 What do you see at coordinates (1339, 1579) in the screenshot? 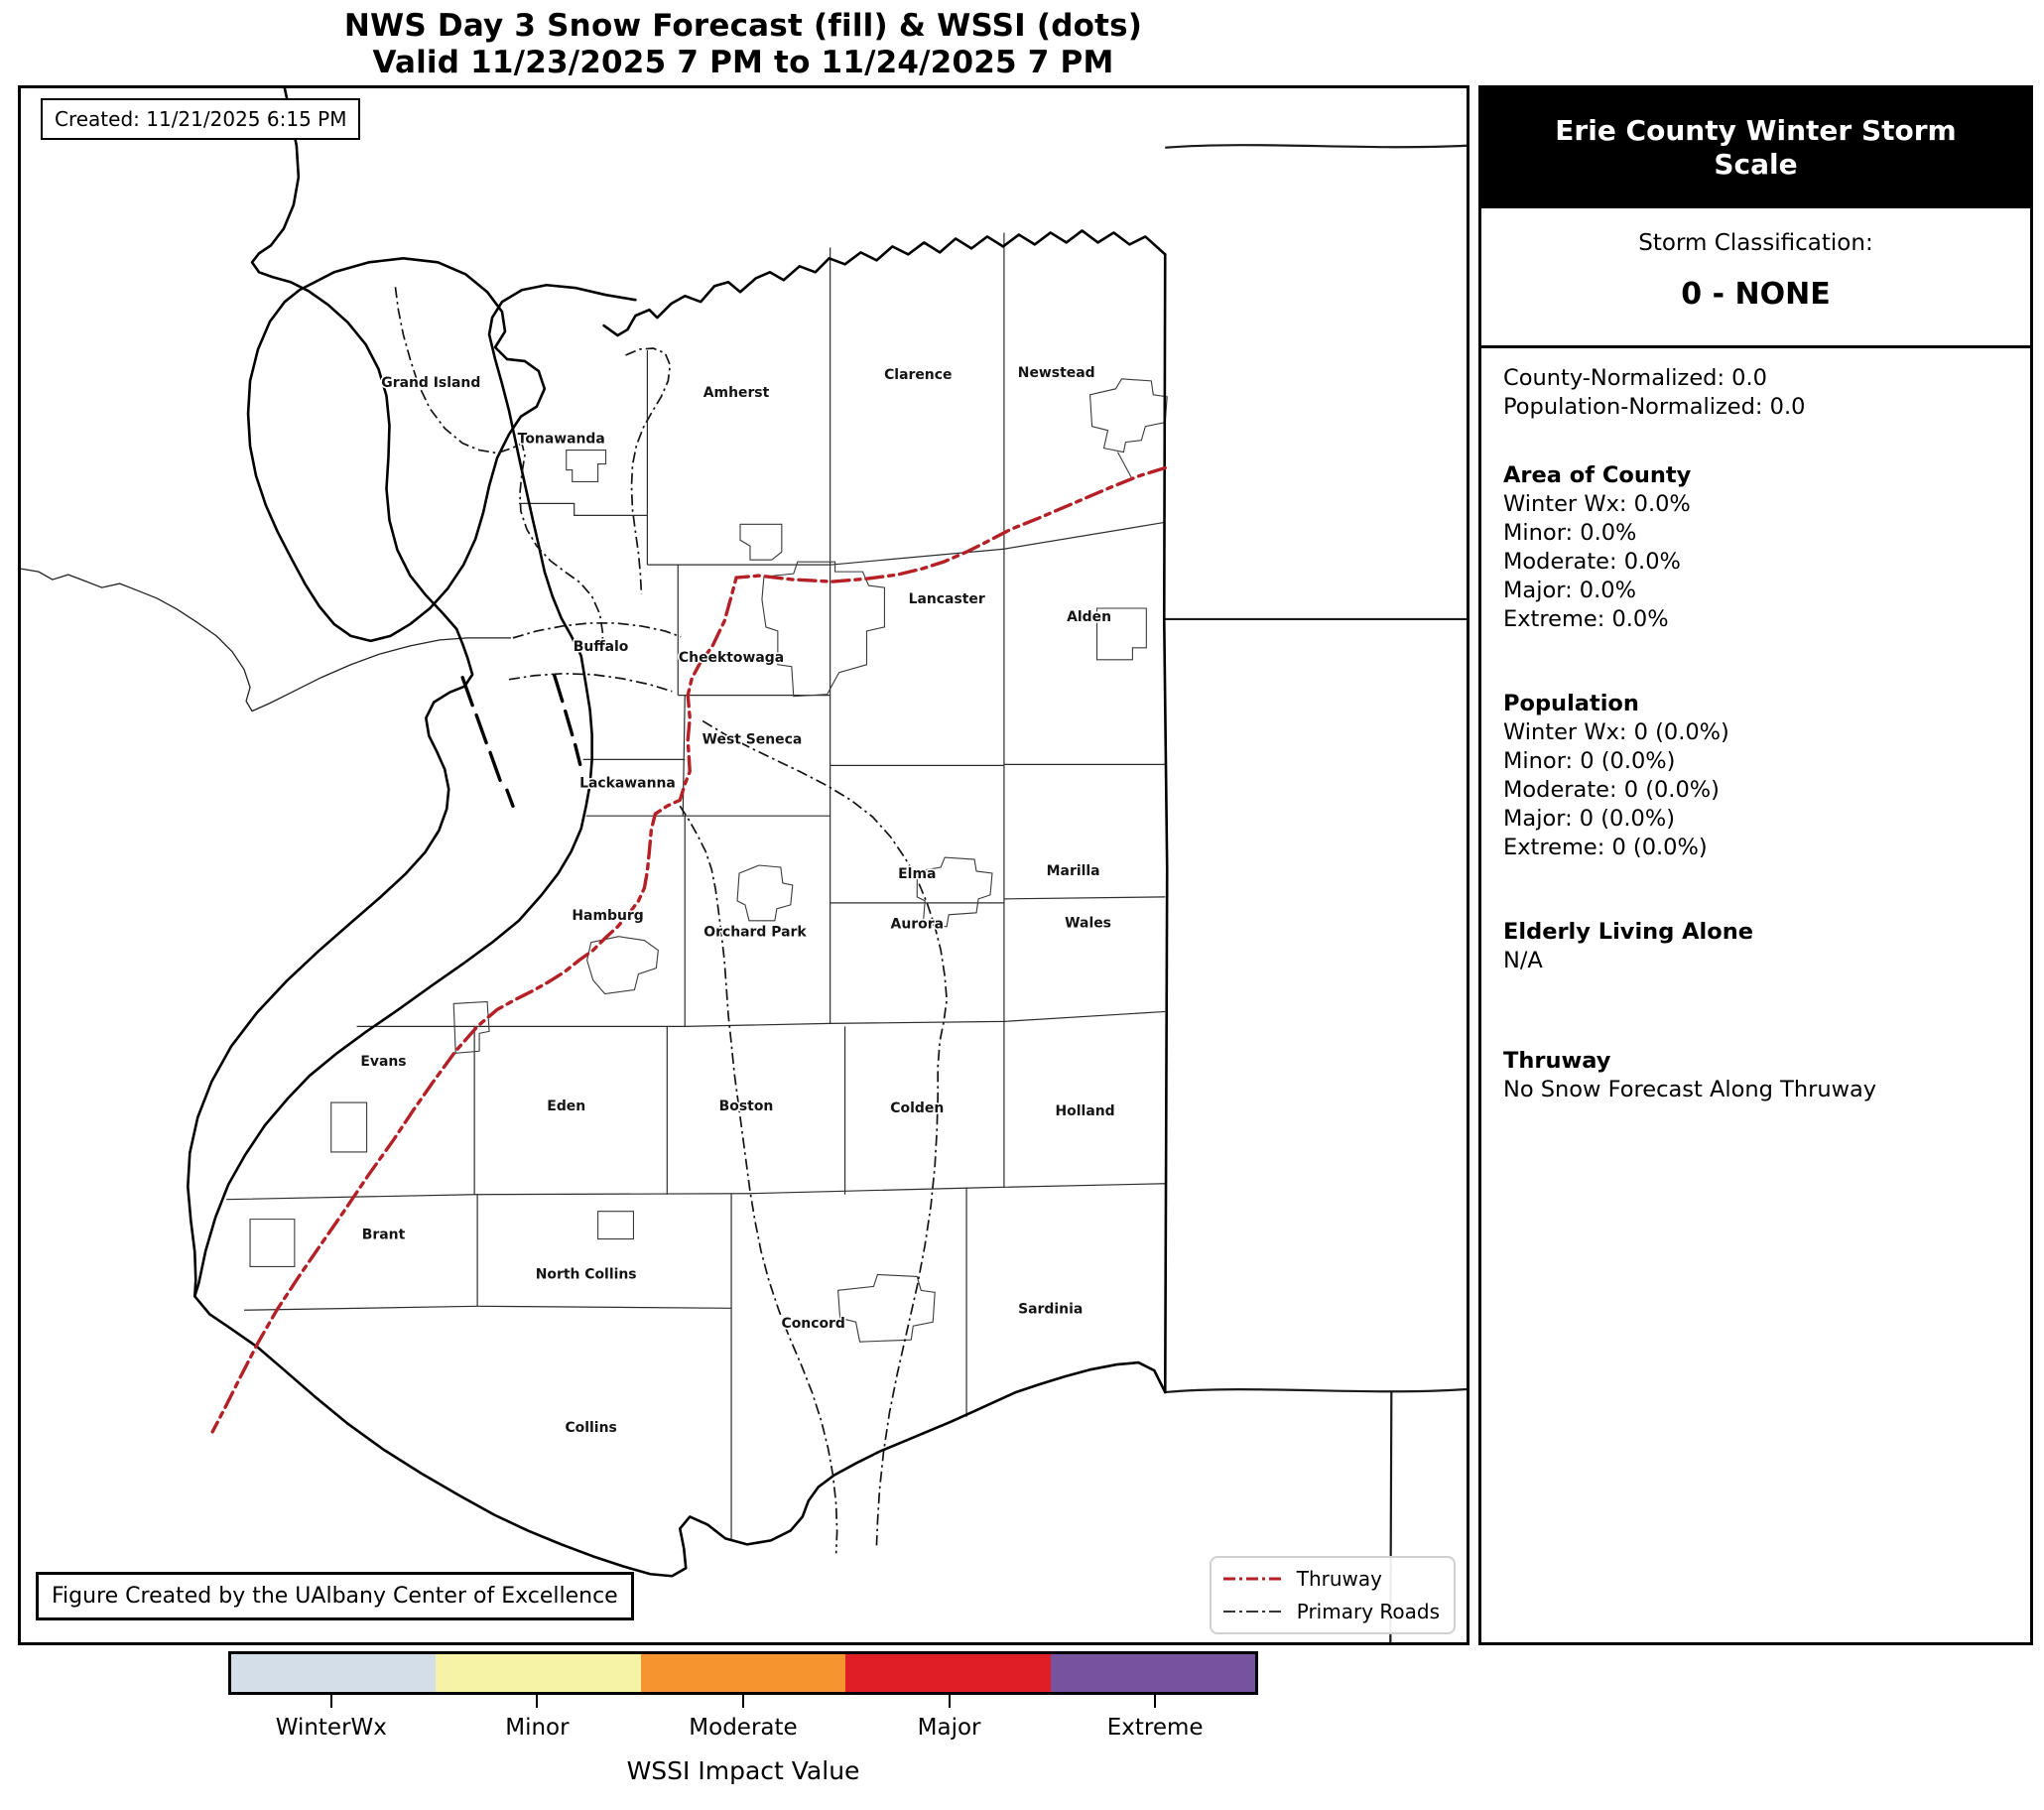
I see `legend-label: Thruway` at bounding box center [1339, 1579].